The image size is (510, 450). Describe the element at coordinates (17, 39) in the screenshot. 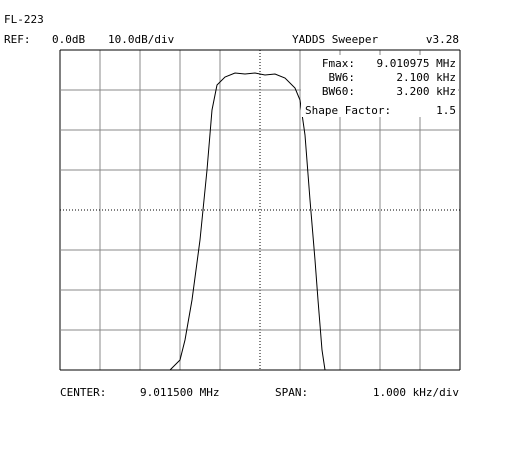

I see `ref-label: REF:` at that location.